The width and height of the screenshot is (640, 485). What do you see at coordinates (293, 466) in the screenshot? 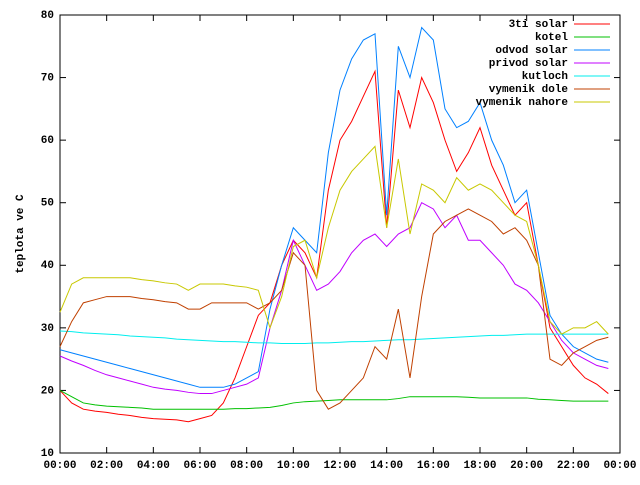
I see `x-tick-label: 10:00` at bounding box center [293, 466].